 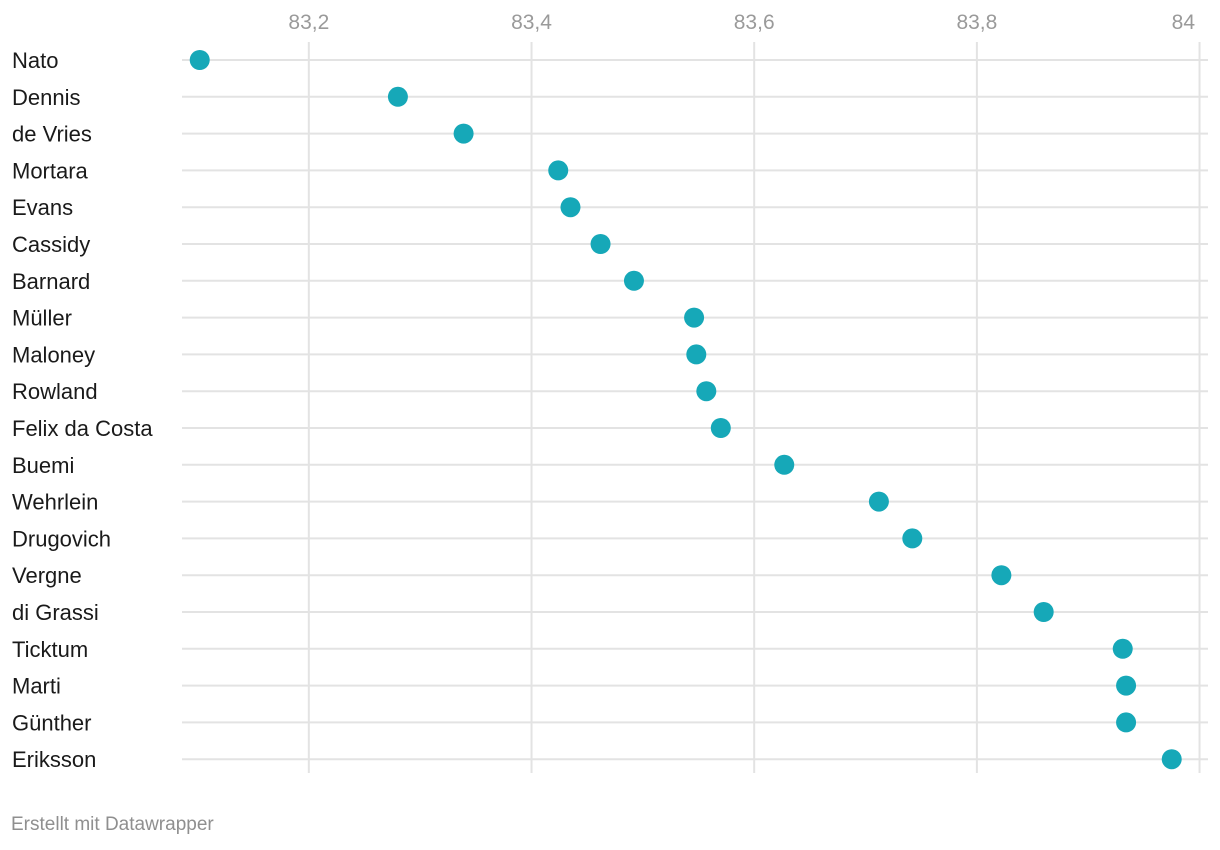 I want to click on x-tick-label: 83,2, so click(x=308, y=22).